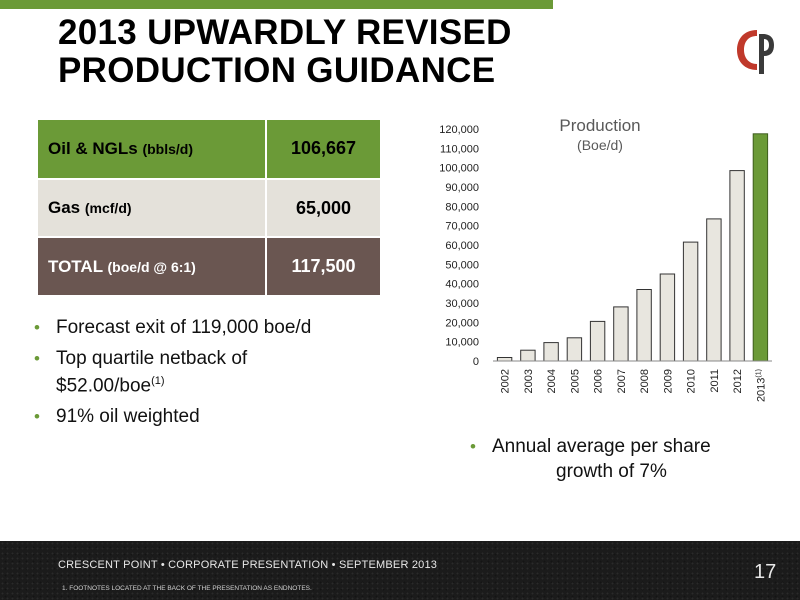 Image resolution: width=800 pixels, height=600 pixels. I want to click on y-tick-label: 30,000, so click(462, 304).